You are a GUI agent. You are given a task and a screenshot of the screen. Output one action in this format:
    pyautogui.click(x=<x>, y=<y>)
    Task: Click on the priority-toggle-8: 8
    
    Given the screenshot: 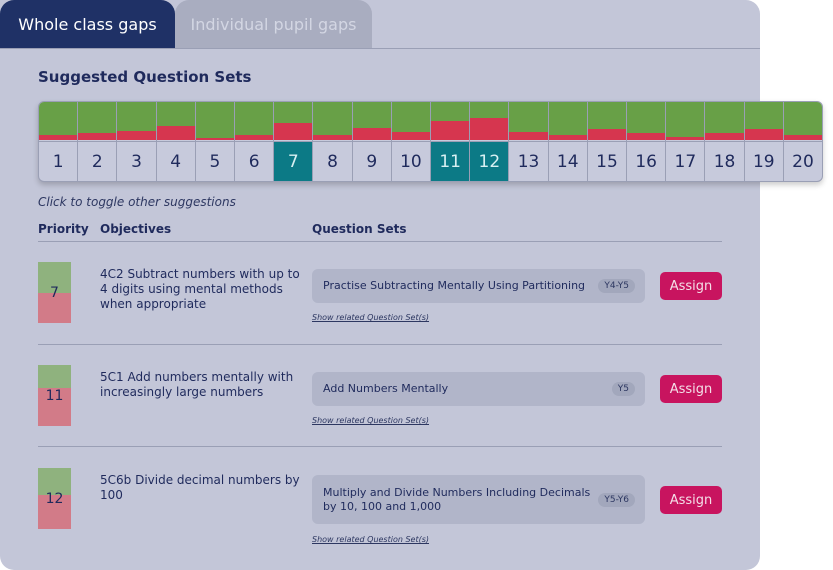 What is the action you would take?
    pyautogui.click(x=333, y=141)
    